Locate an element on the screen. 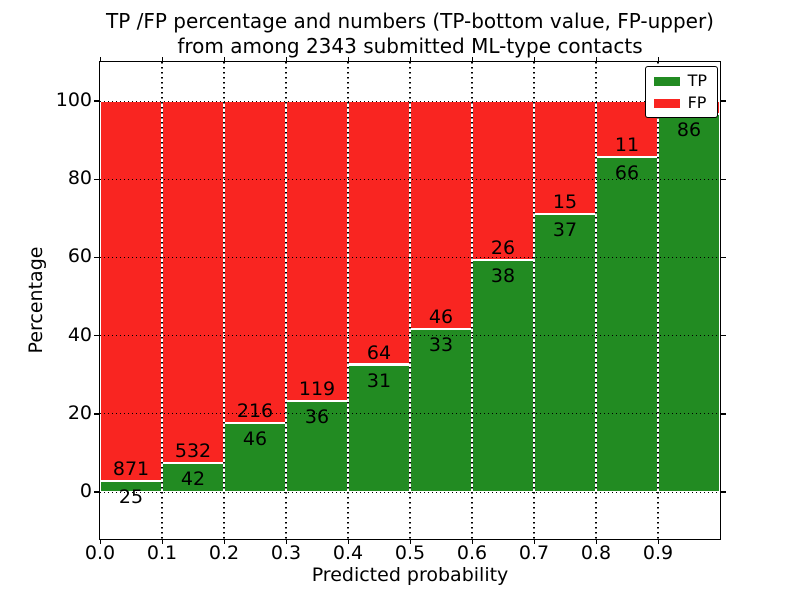 This screenshot has width=800, height=600. y-tick-label: 40 is located at coordinates (79, 334).